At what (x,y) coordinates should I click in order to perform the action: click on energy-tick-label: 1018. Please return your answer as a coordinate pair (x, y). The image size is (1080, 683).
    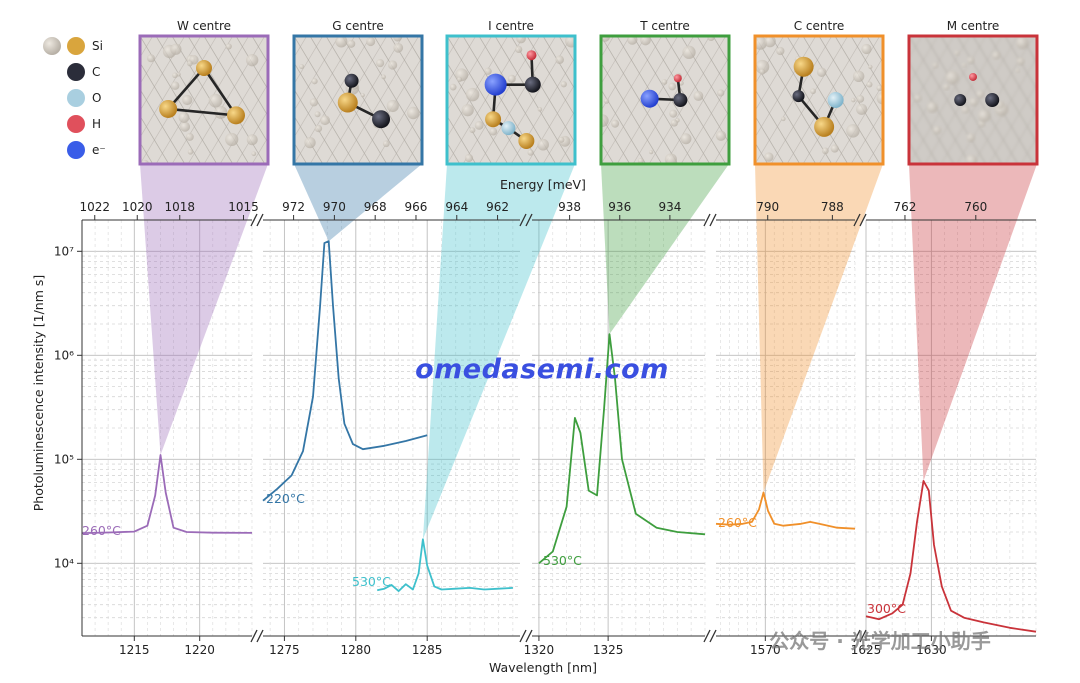
    Looking at the image, I should click on (179, 207).